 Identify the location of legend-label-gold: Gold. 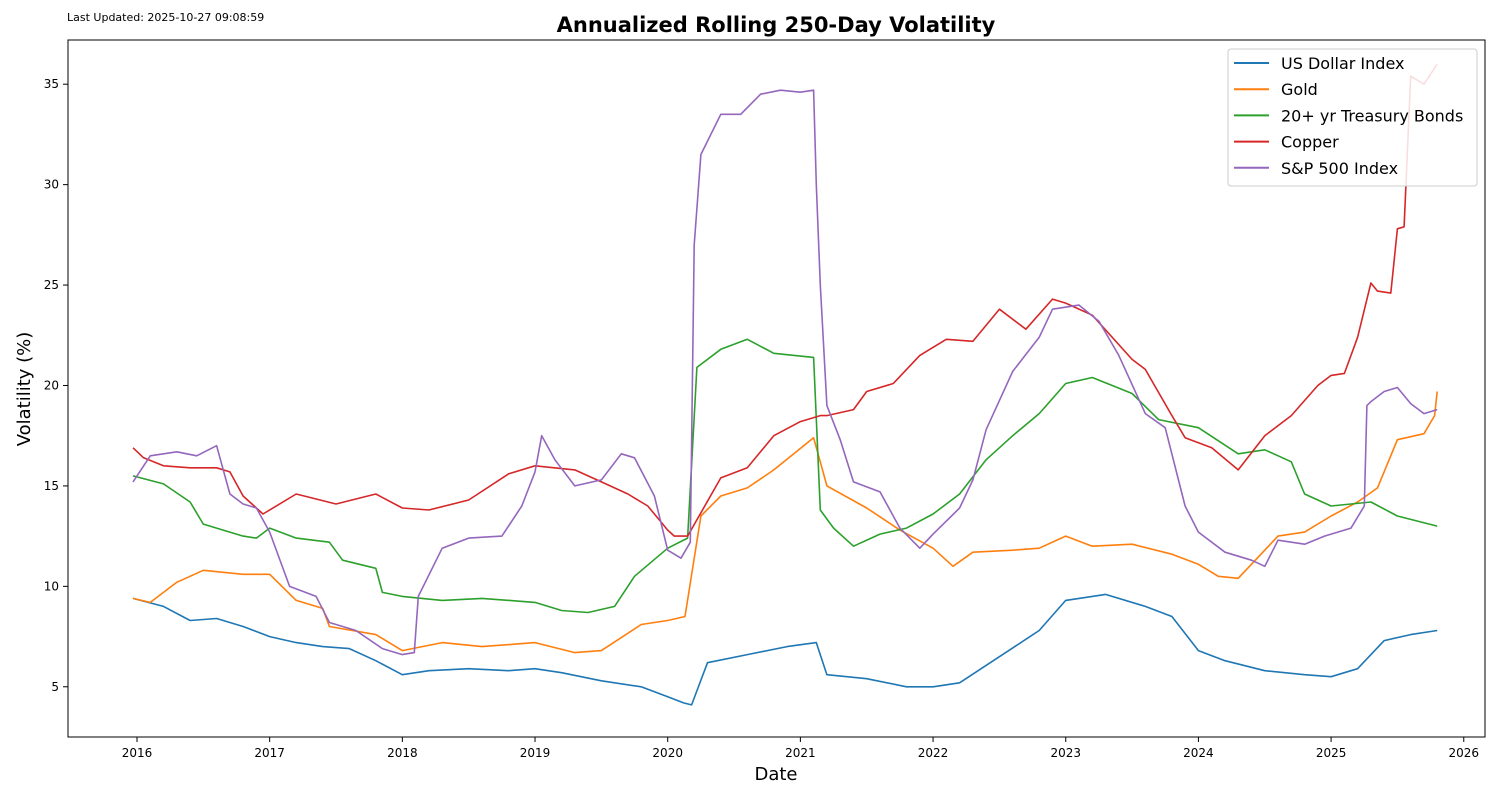
(1299, 89).